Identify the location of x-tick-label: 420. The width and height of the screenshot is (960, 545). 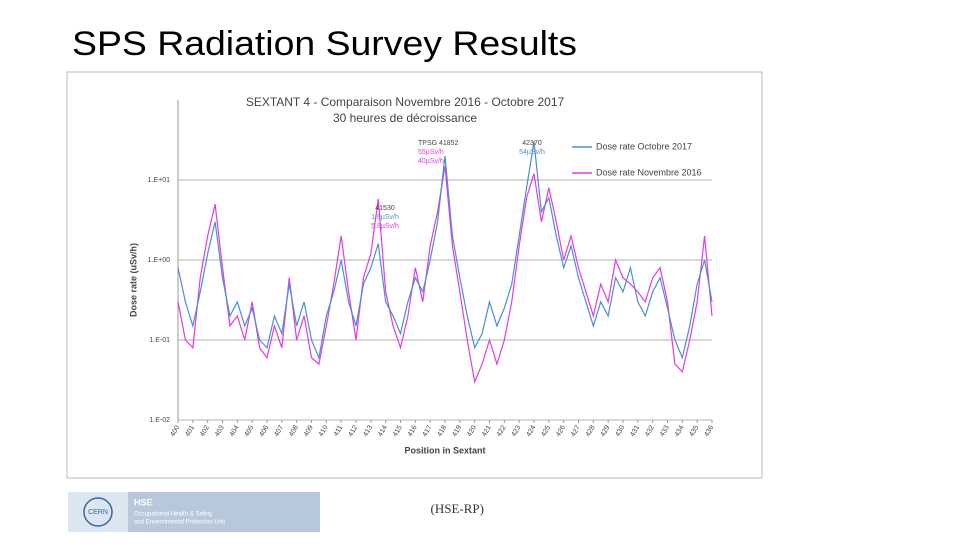
(472, 431).